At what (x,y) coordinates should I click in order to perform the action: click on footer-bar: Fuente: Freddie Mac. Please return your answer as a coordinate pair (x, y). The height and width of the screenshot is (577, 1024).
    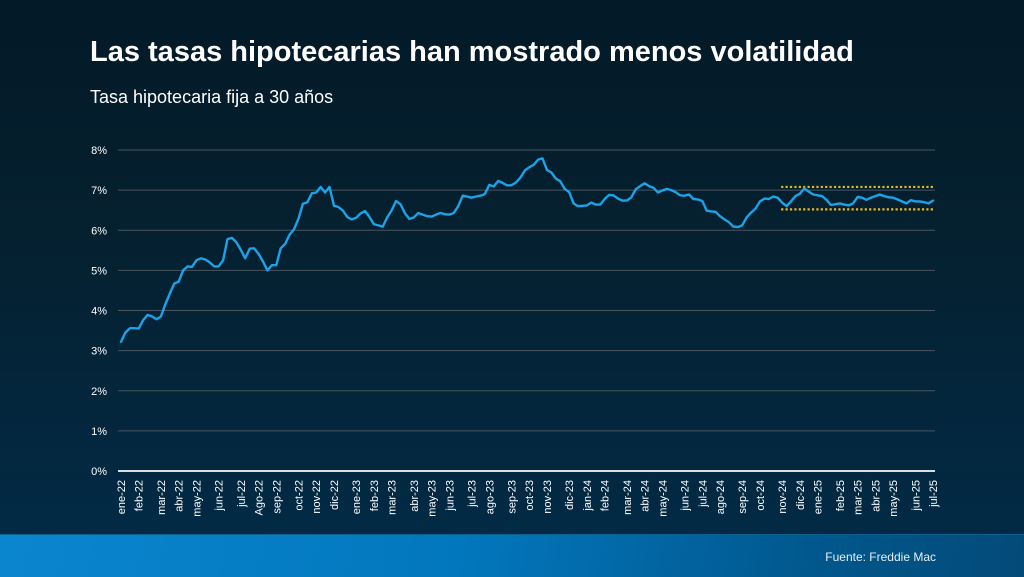
    Looking at the image, I should click on (512, 555).